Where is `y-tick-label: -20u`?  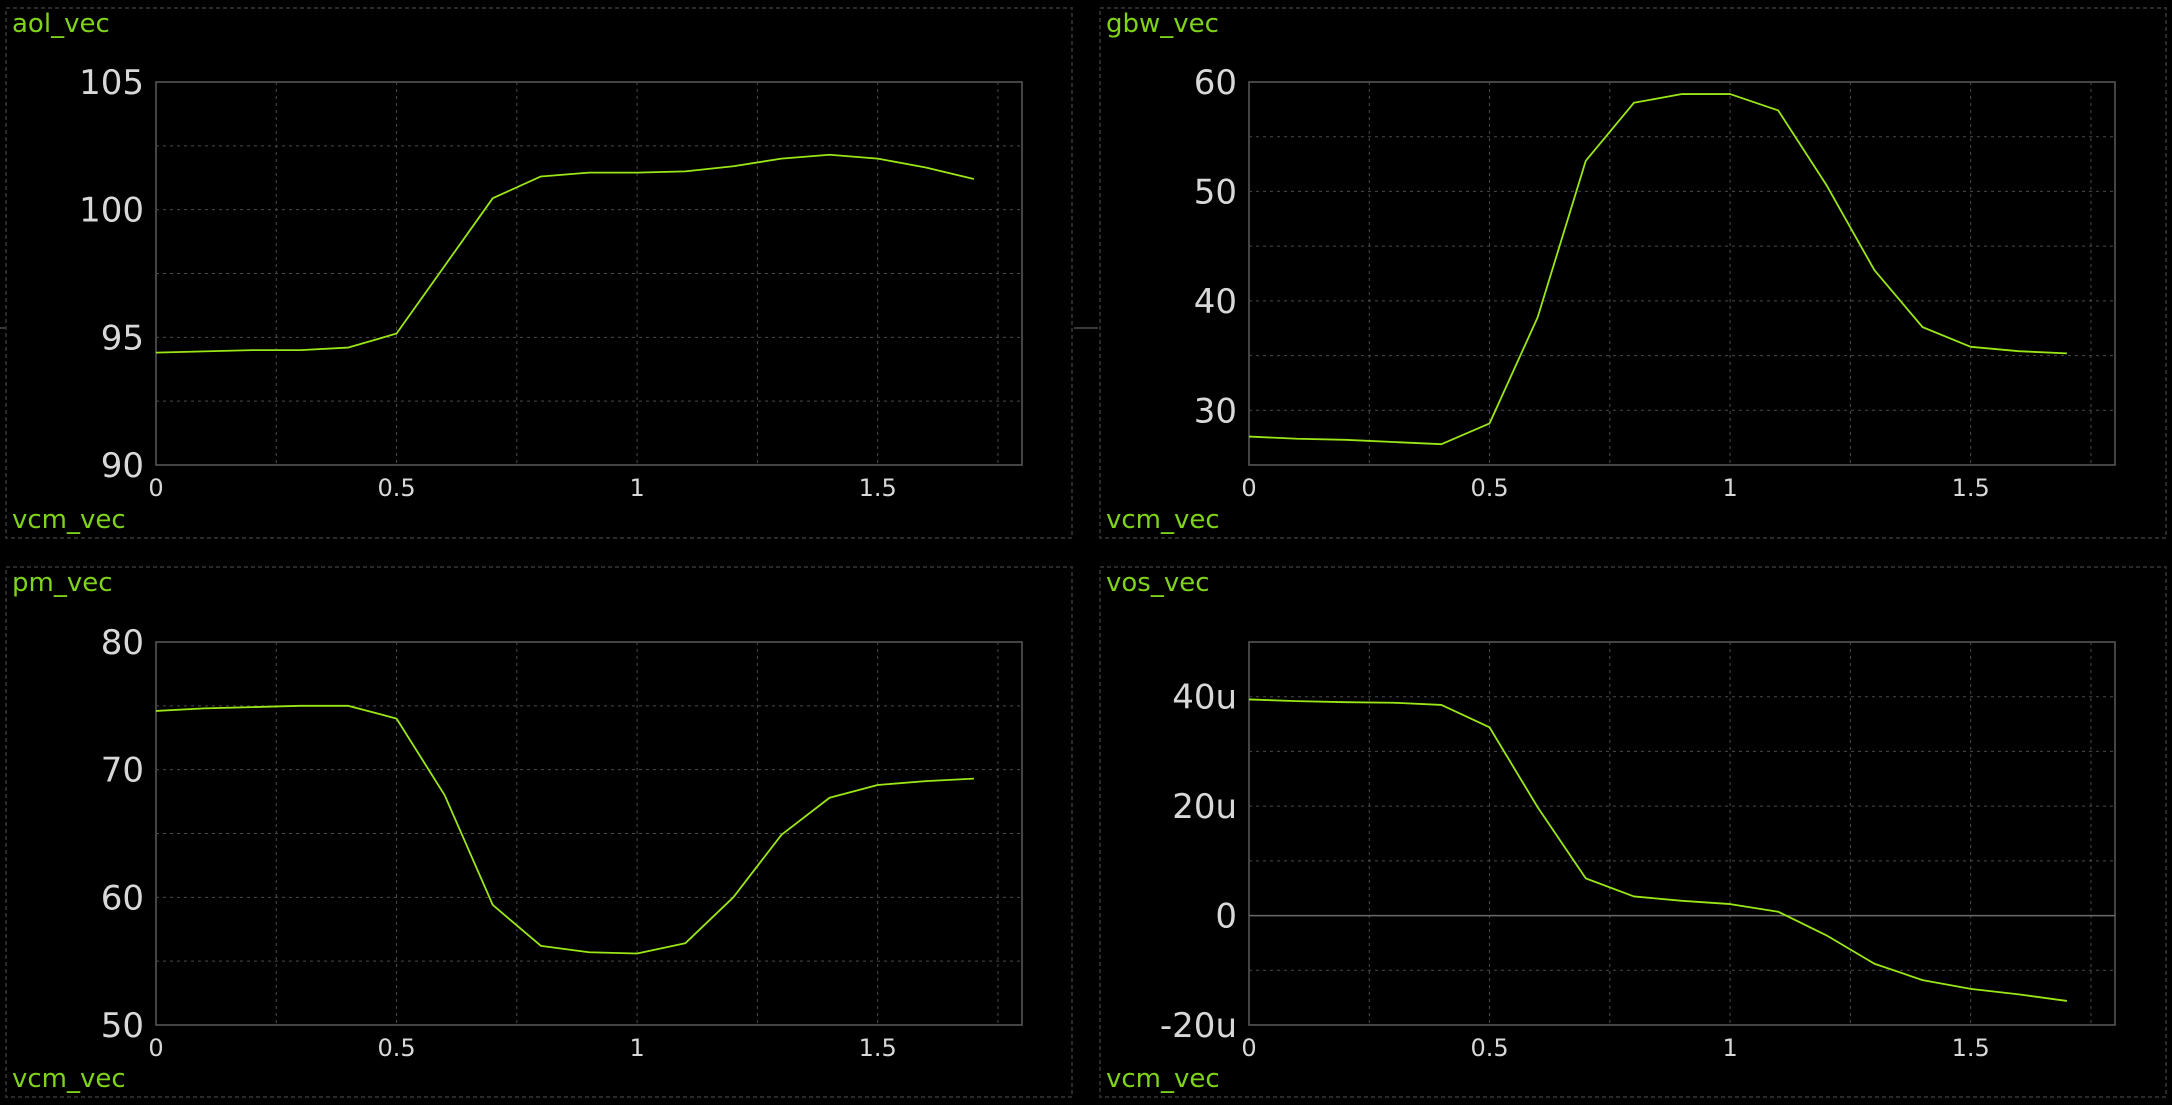
y-tick-label: -20u is located at coordinates (1198, 1026).